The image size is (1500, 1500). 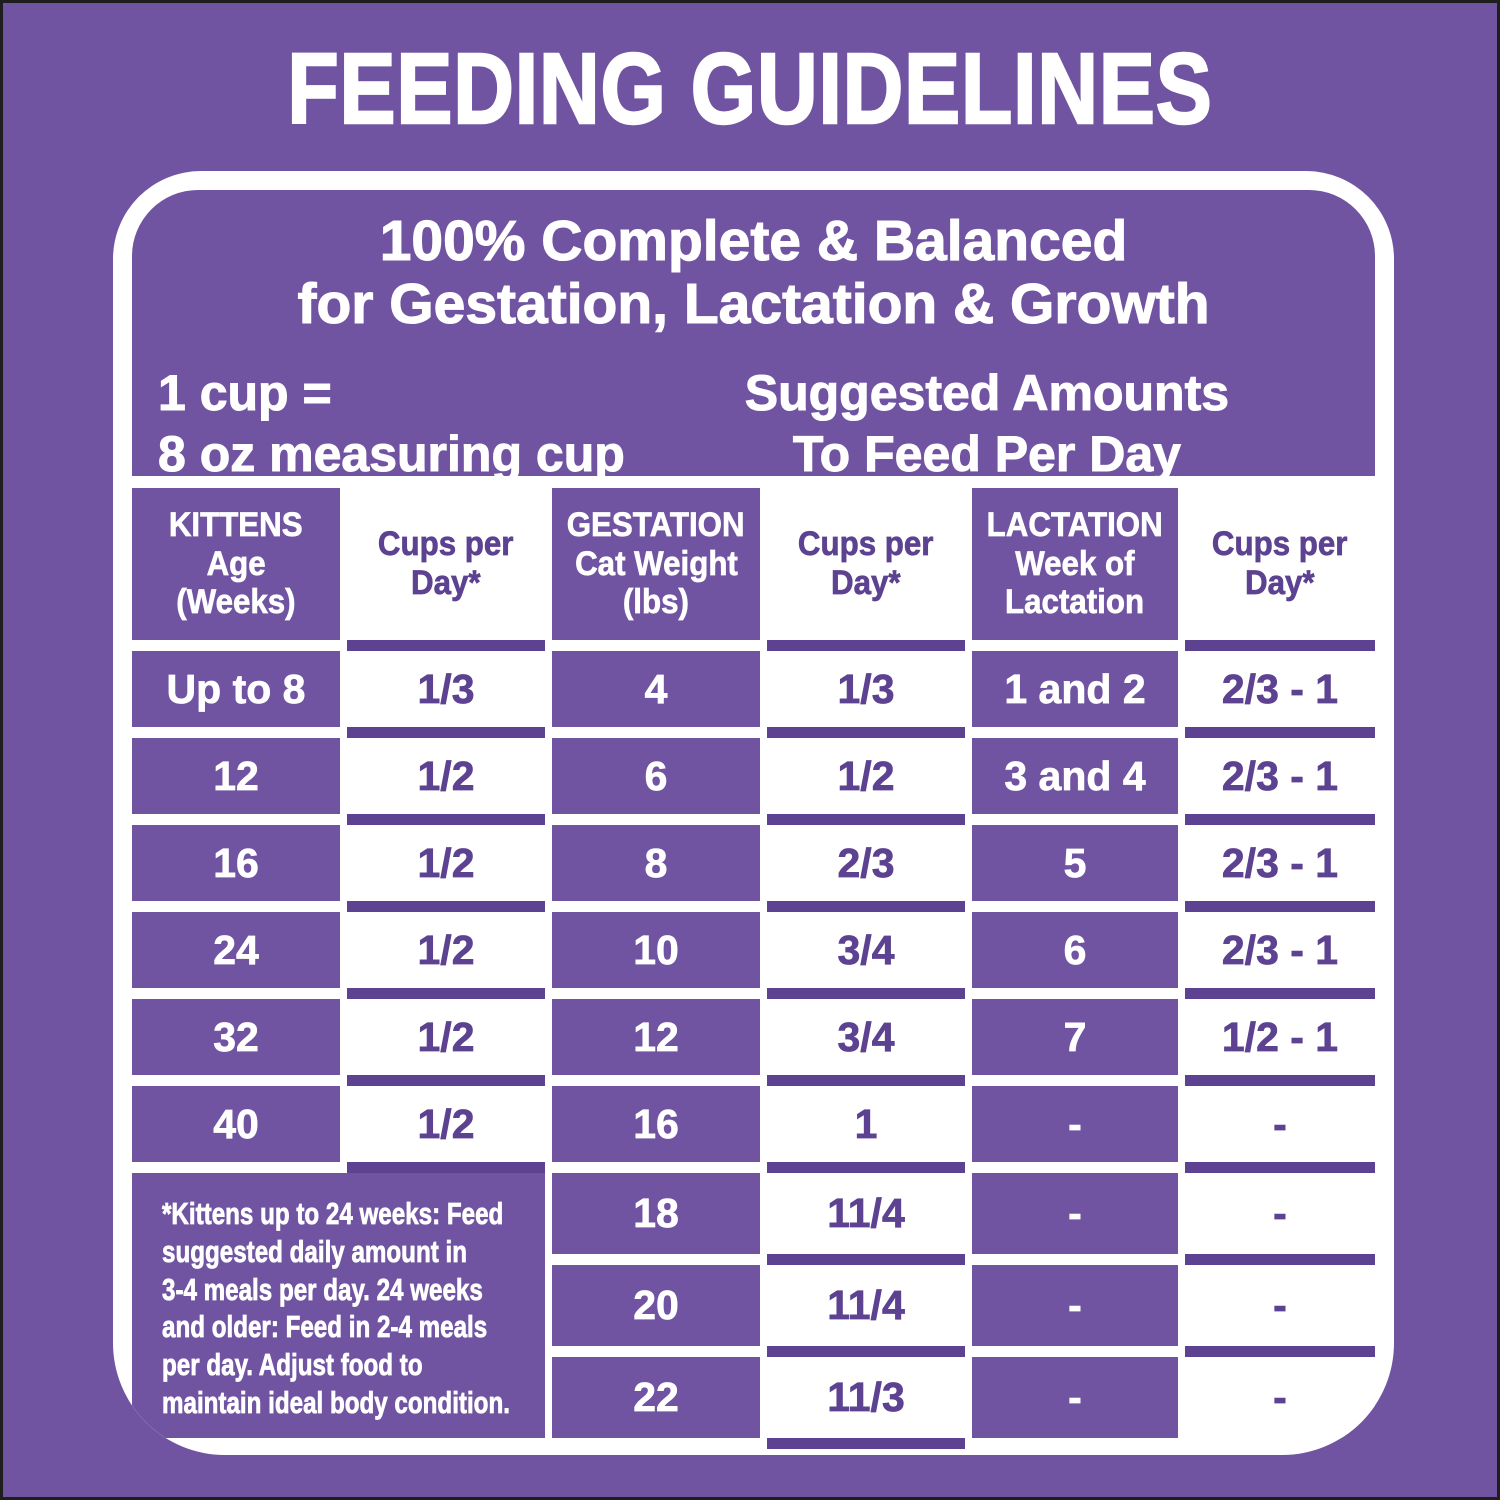 I want to click on cell-lactation-week-row9: -, so click(x=1075, y=1397).